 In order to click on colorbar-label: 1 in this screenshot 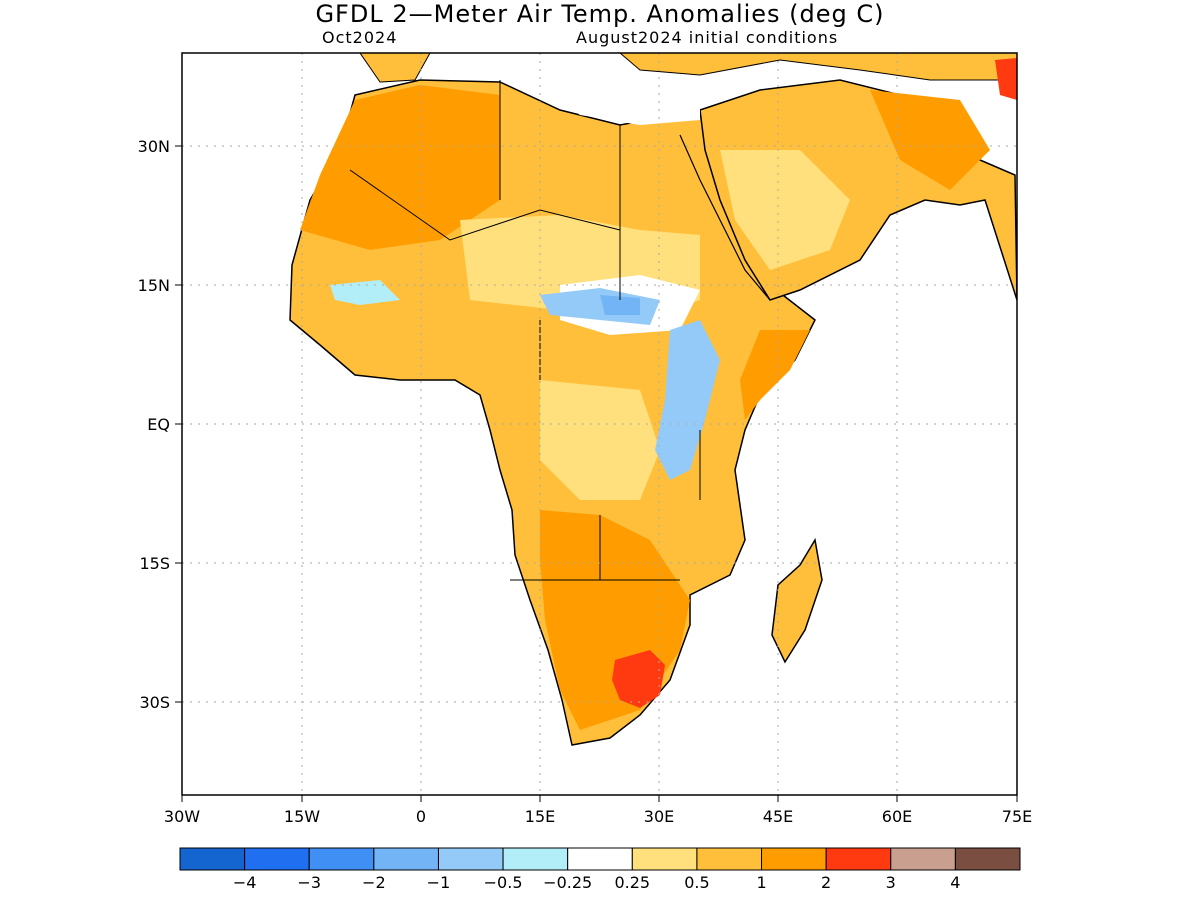, I will do `click(761, 882)`.